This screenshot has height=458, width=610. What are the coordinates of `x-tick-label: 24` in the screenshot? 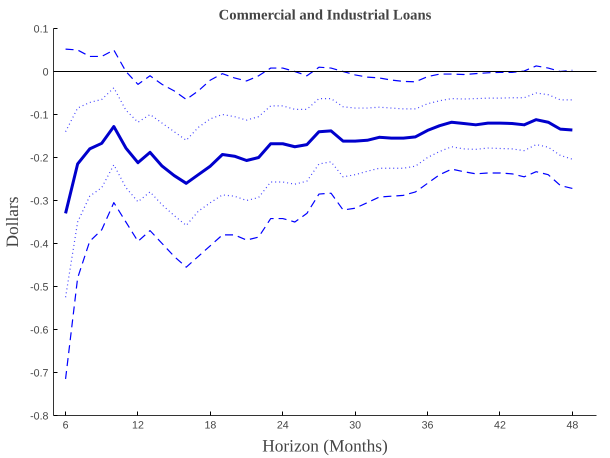 It's located at (282, 426).